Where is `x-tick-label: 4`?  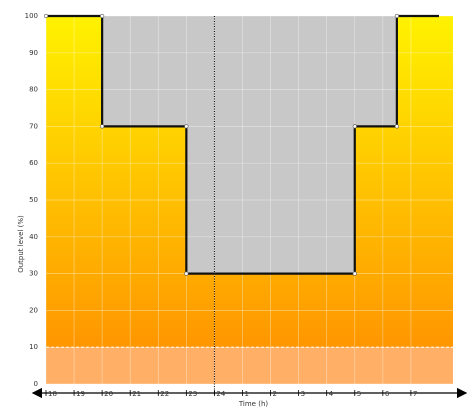 x-tick-label: 4 is located at coordinates (331, 394).